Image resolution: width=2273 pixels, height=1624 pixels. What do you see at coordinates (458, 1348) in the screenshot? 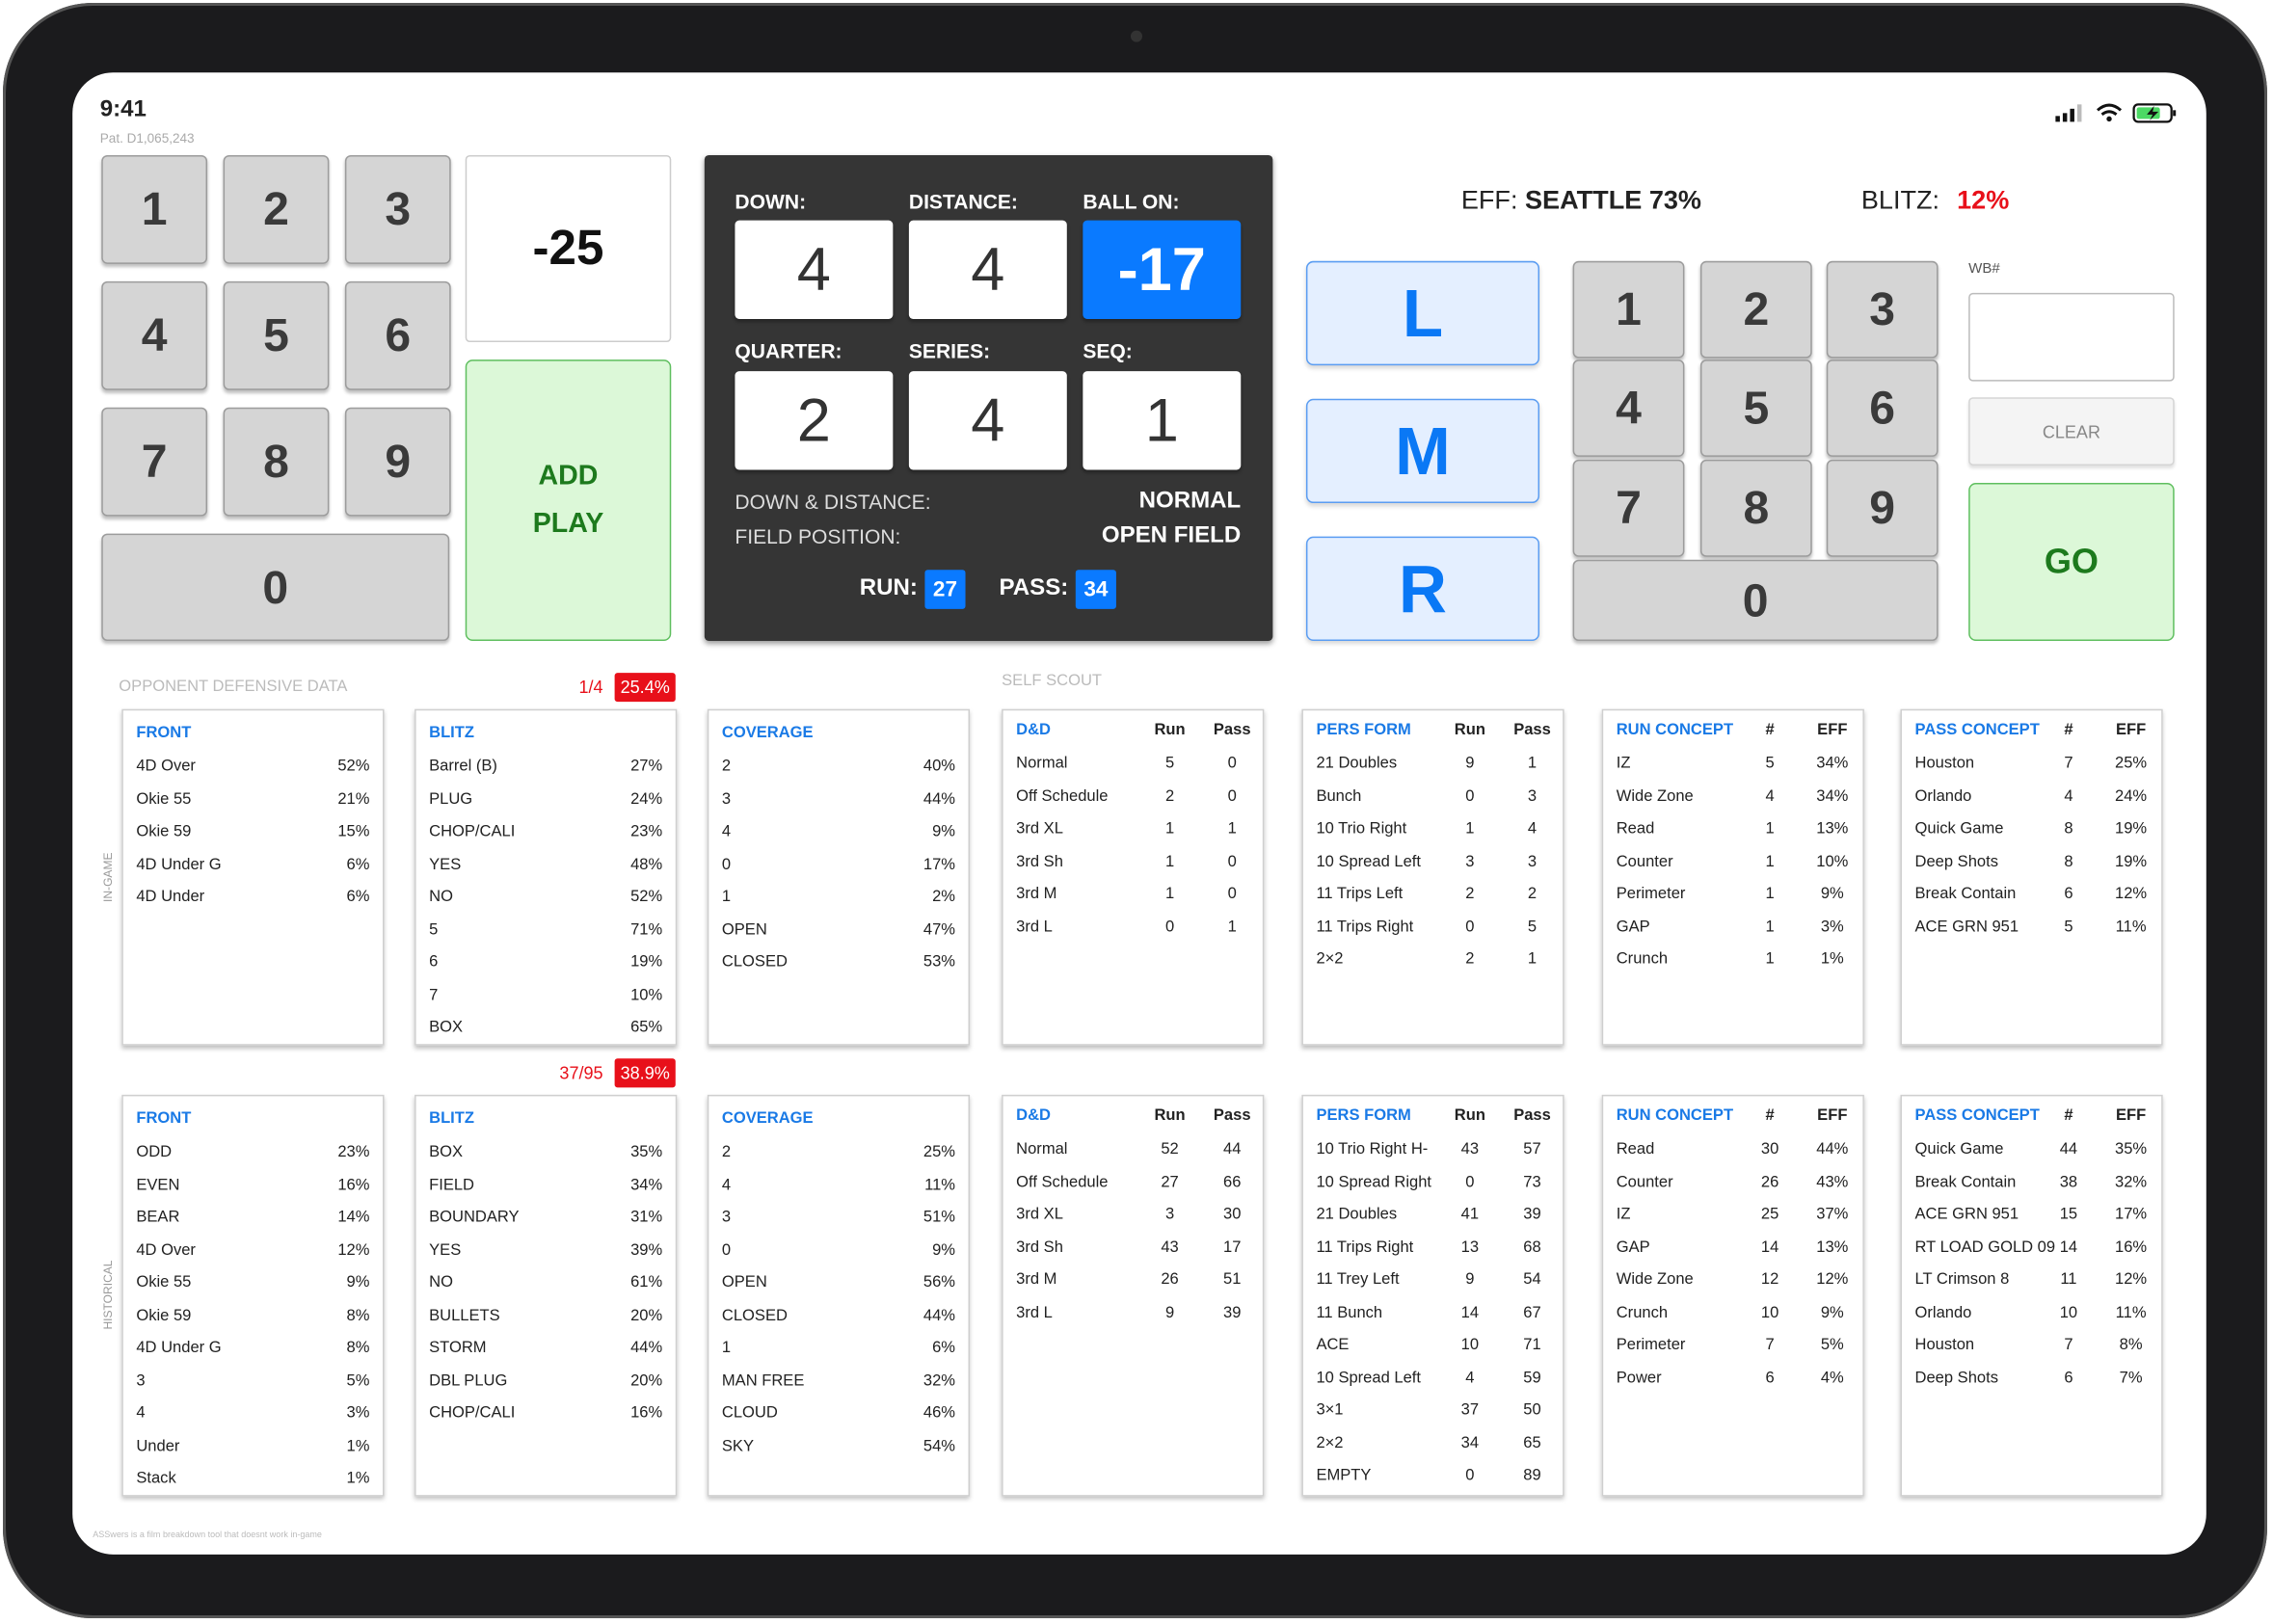
I see `panel-cell: STORM` at bounding box center [458, 1348].